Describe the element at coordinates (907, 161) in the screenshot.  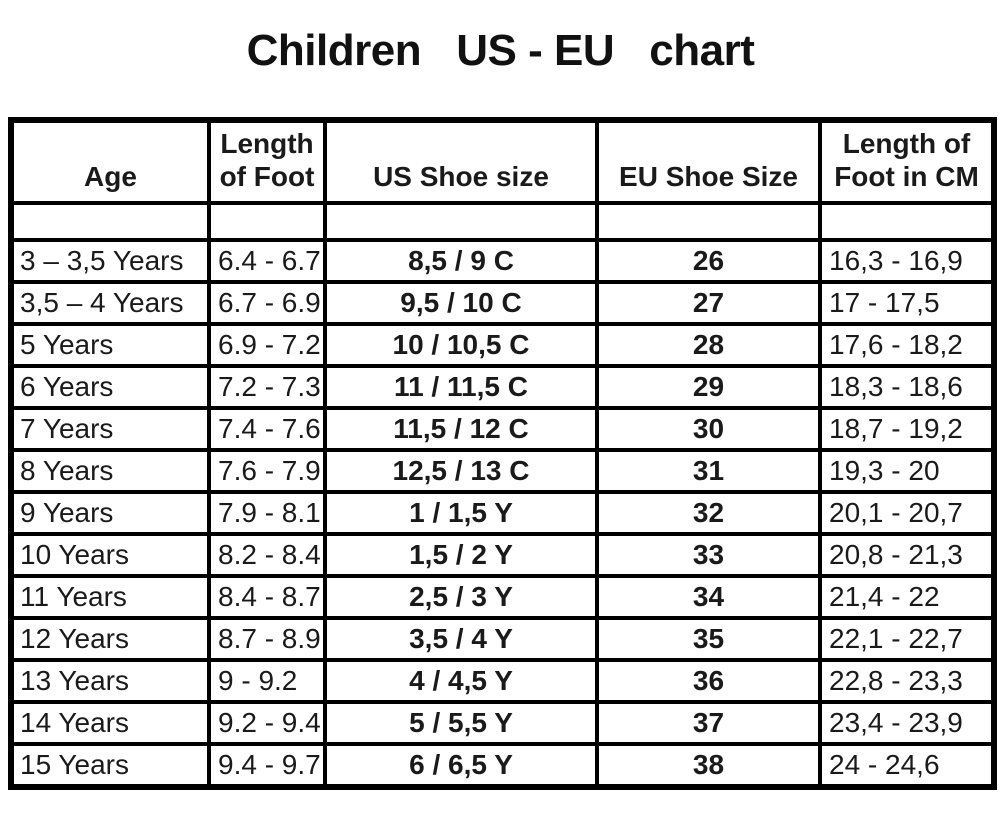
I see `col-header-foot-cm: Length of Foot in CM` at that location.